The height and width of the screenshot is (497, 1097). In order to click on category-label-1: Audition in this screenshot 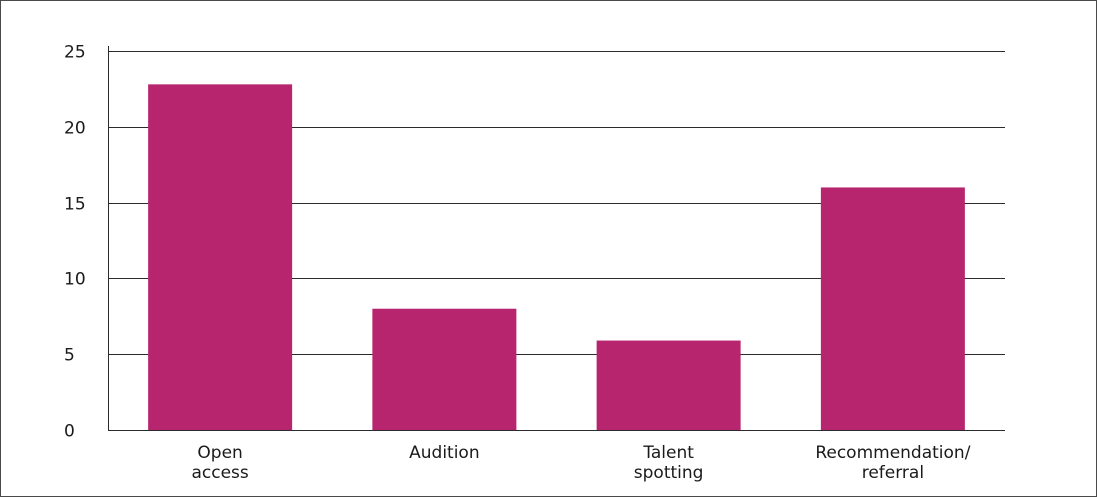, I will do `click(444, 453)`.